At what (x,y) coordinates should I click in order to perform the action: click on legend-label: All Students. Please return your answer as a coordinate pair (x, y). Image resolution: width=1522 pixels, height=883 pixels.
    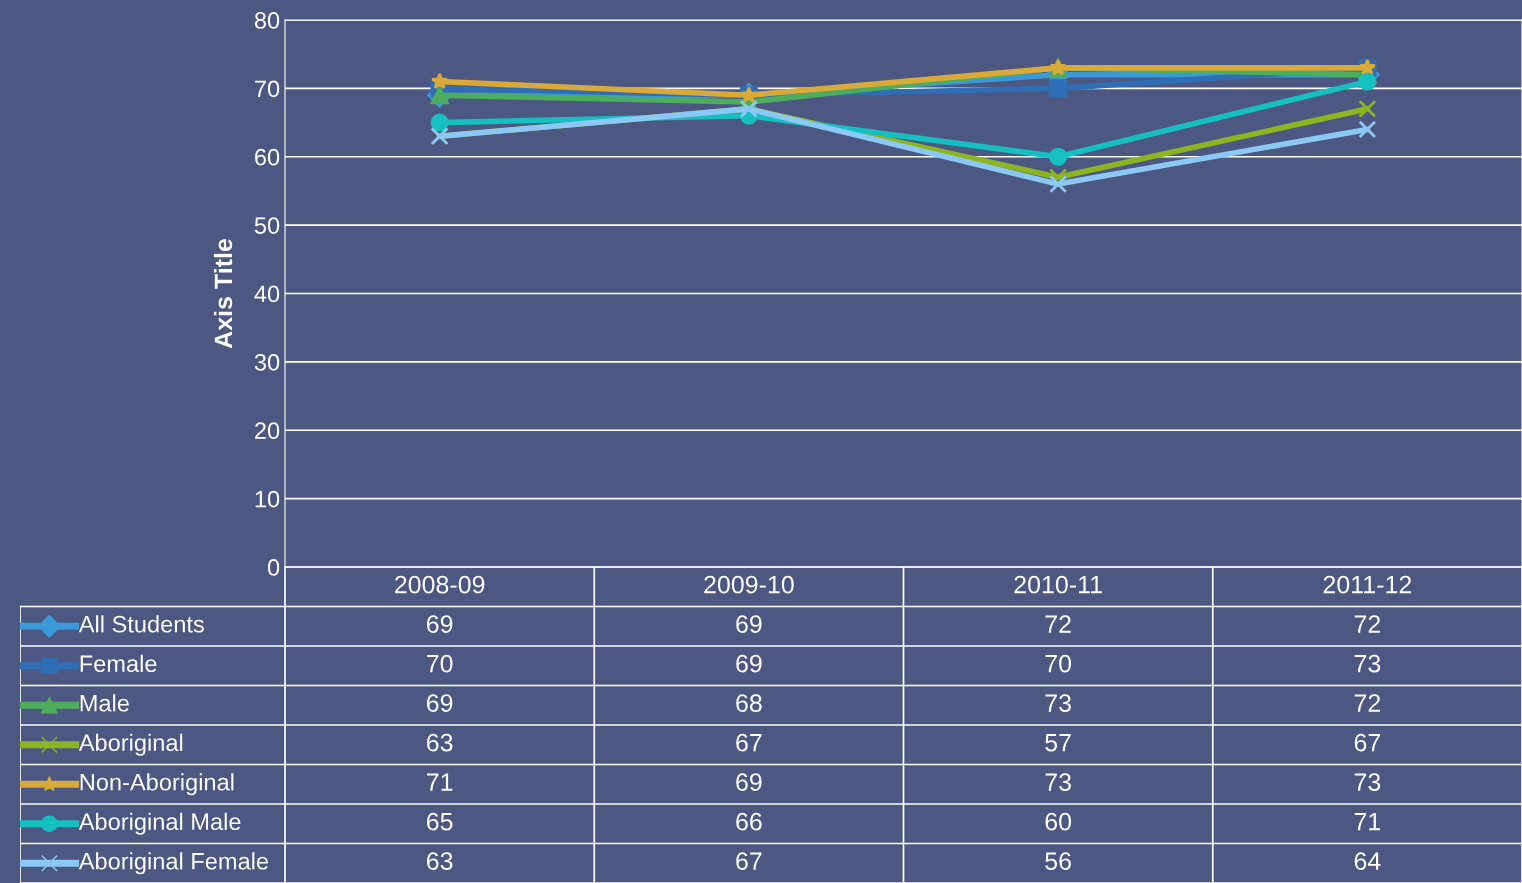
    Looking at the image, I should click on (141, 624).